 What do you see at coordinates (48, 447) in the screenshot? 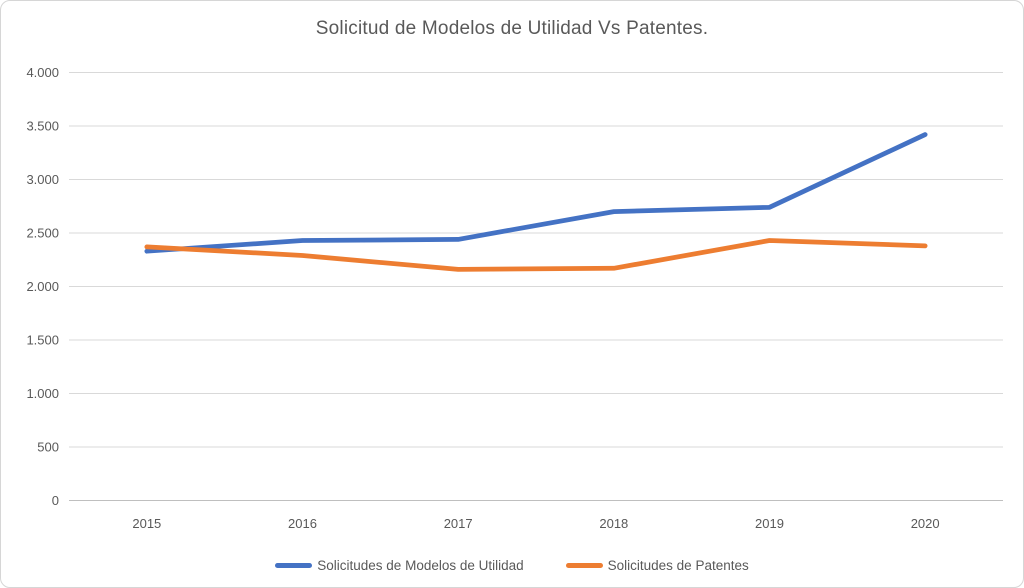
I see `y-tick-label: 500` at bounding box center [48, 447].